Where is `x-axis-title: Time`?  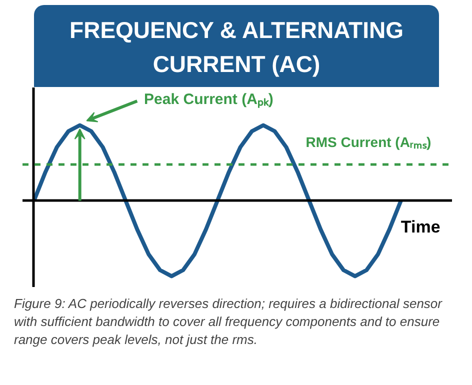 x-axis-title: Time is located at coordinates (420, 227).